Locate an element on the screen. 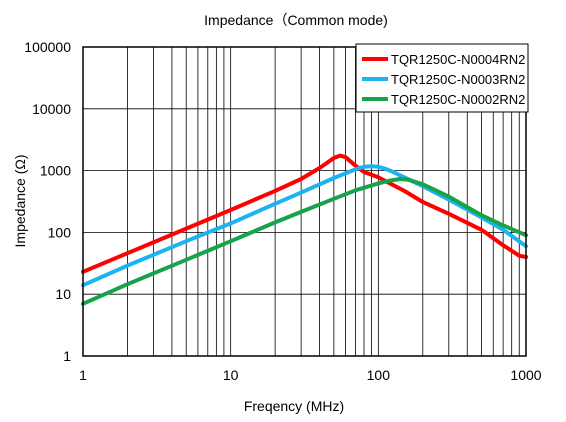 The height and width of the screenshot is (422, 566). y-tick-labels: 1 10 100 1000 10000 100000 is located at coordinates (47, 201).